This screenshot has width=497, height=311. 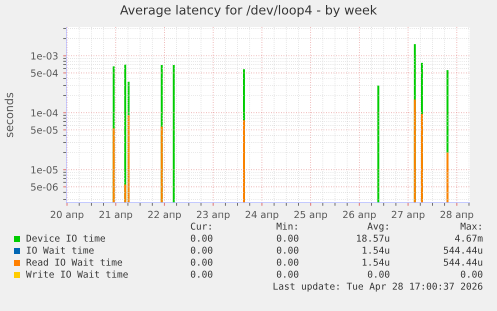 What do you see at coordinates (200, 226) in the screenshot?
I see `text: Cur:` at bounding box center [200, 226].